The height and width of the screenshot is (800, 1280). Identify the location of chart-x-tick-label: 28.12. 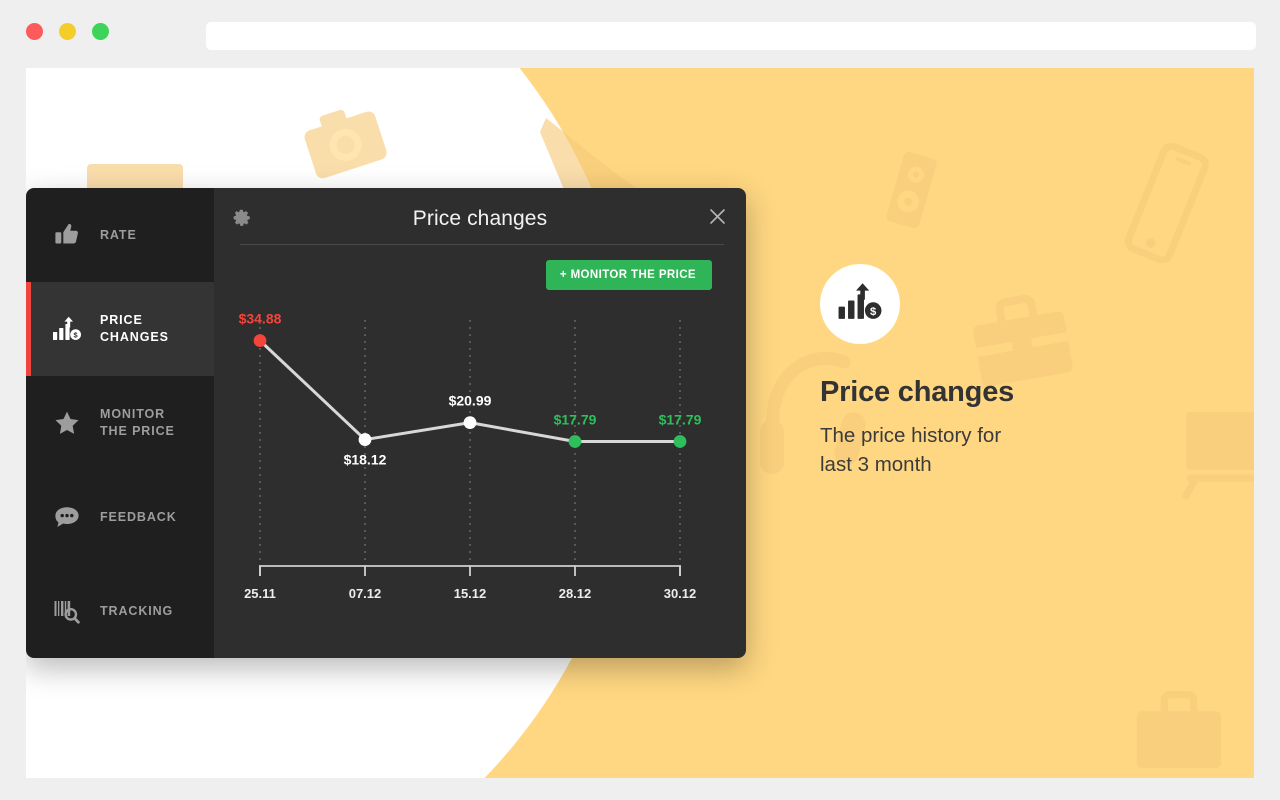
(575, 593).